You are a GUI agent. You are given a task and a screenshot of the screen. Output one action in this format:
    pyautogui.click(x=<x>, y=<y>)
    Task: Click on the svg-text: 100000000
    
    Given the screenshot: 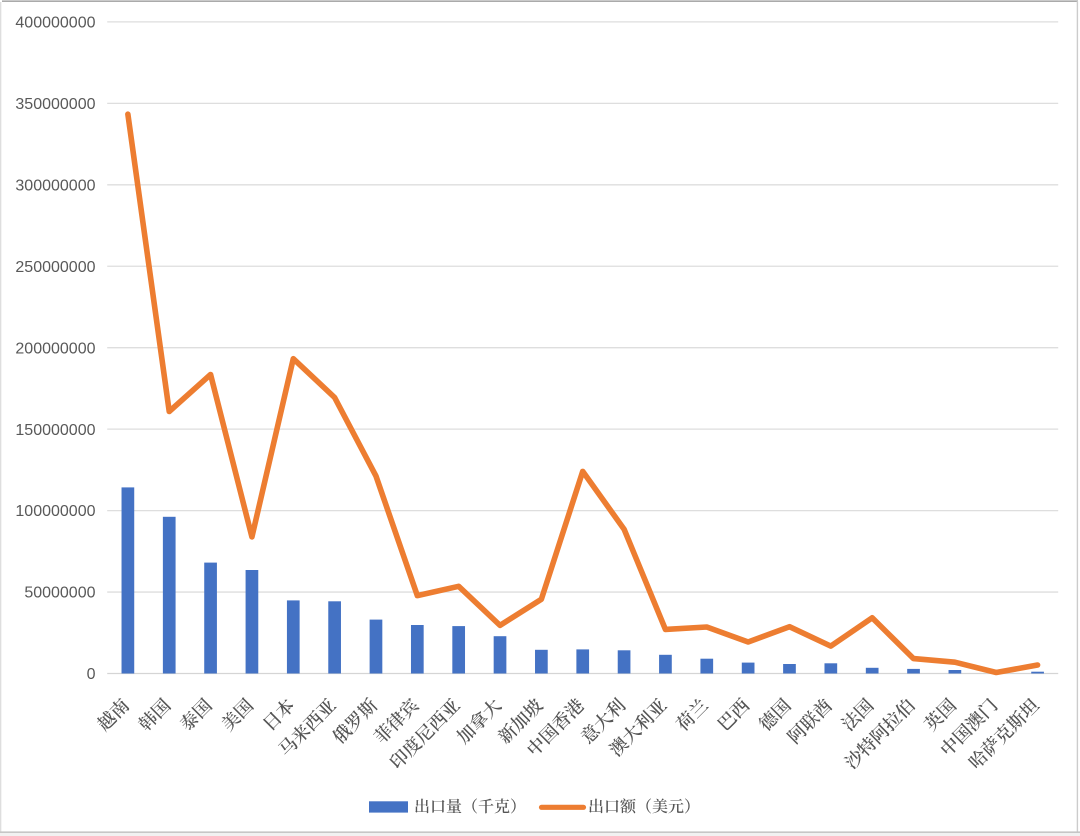 What is the action you would take?
    pyautogui.click(x=55, y=511)
    